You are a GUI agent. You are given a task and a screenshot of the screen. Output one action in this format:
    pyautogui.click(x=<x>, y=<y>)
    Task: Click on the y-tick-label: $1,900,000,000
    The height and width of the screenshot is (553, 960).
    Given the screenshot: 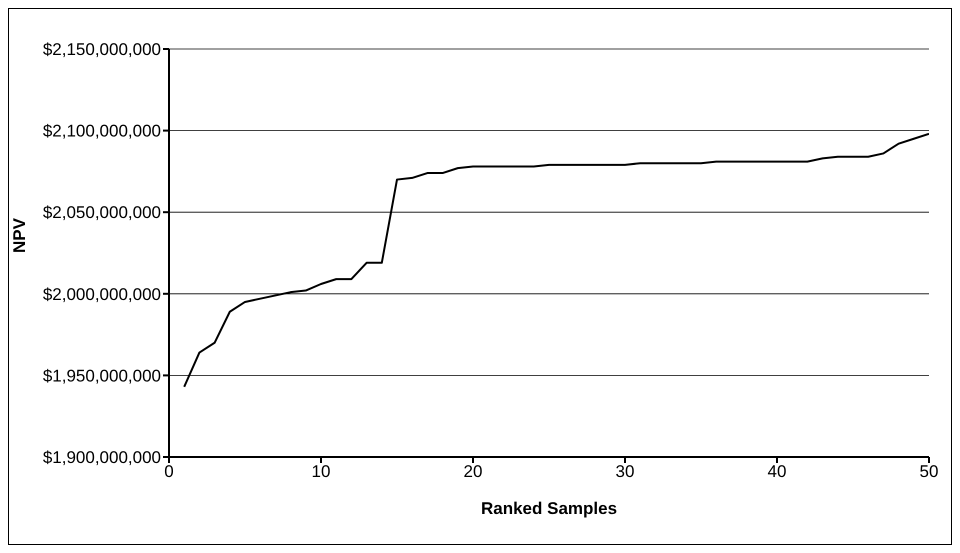 What is the action you would take?
    pyautogui.click(x=101, y=458)
    